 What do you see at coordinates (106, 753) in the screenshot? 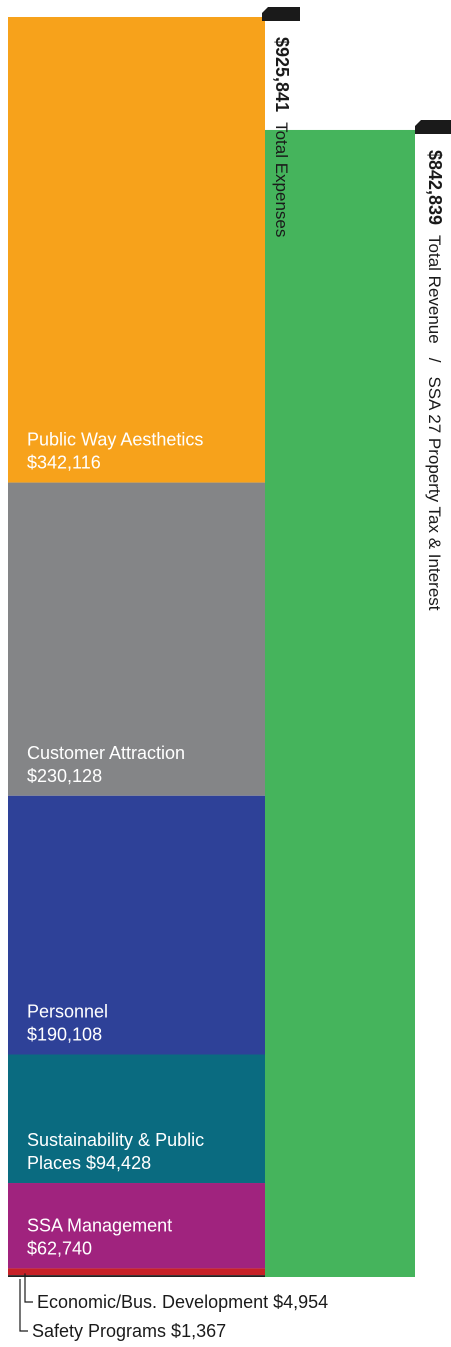
I see `segment-label-customer-attraction-name: Customer Attraction` at bounding box center [106, 753].